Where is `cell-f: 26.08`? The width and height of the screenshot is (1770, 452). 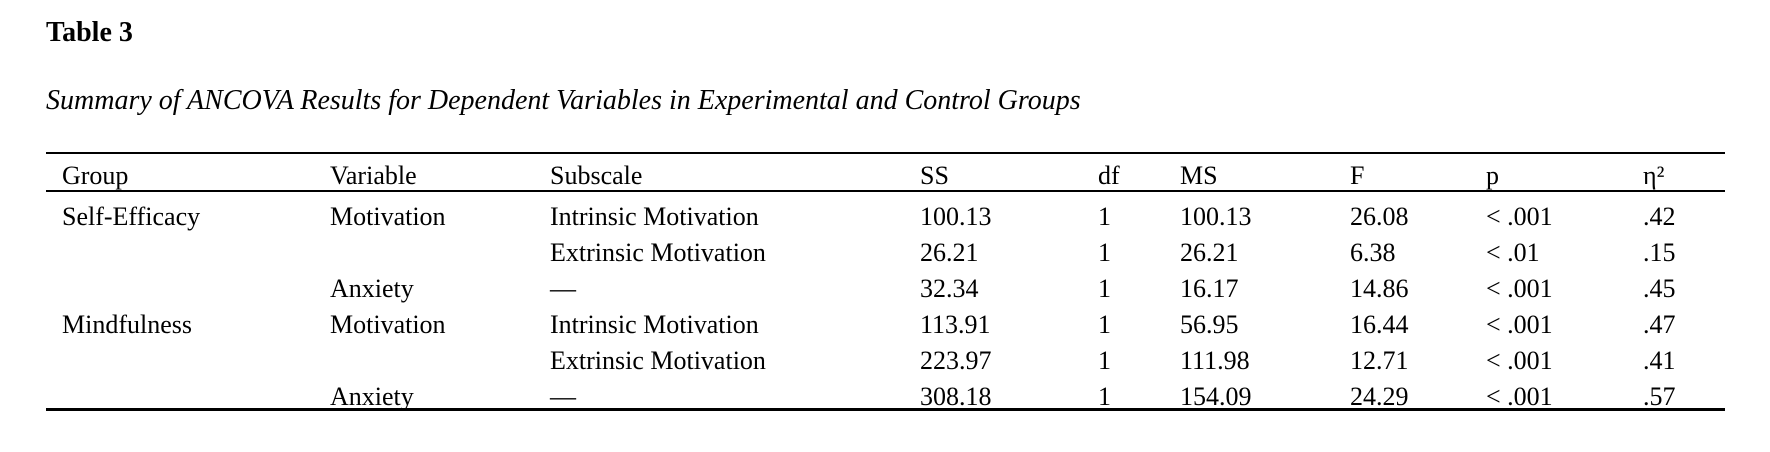
cell-f: 26.08 is located at coordinates (1379, 216).